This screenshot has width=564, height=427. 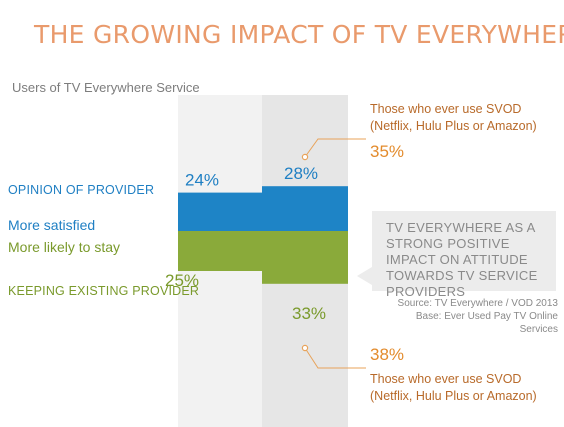 I want to click on chart-subtitle: Users of TV Everywhere Service, so click(x=106, y=87).